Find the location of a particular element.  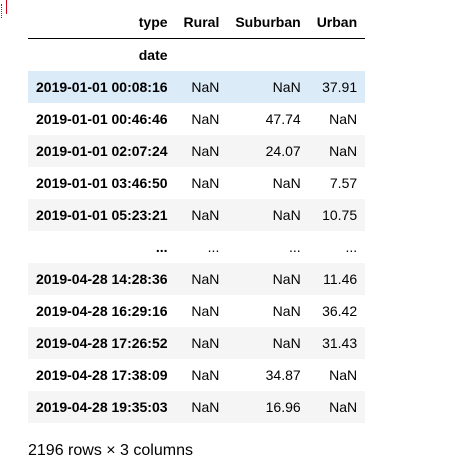

row-index: 2019-01-01 03:46:50 is located at coordinates (102, 183).